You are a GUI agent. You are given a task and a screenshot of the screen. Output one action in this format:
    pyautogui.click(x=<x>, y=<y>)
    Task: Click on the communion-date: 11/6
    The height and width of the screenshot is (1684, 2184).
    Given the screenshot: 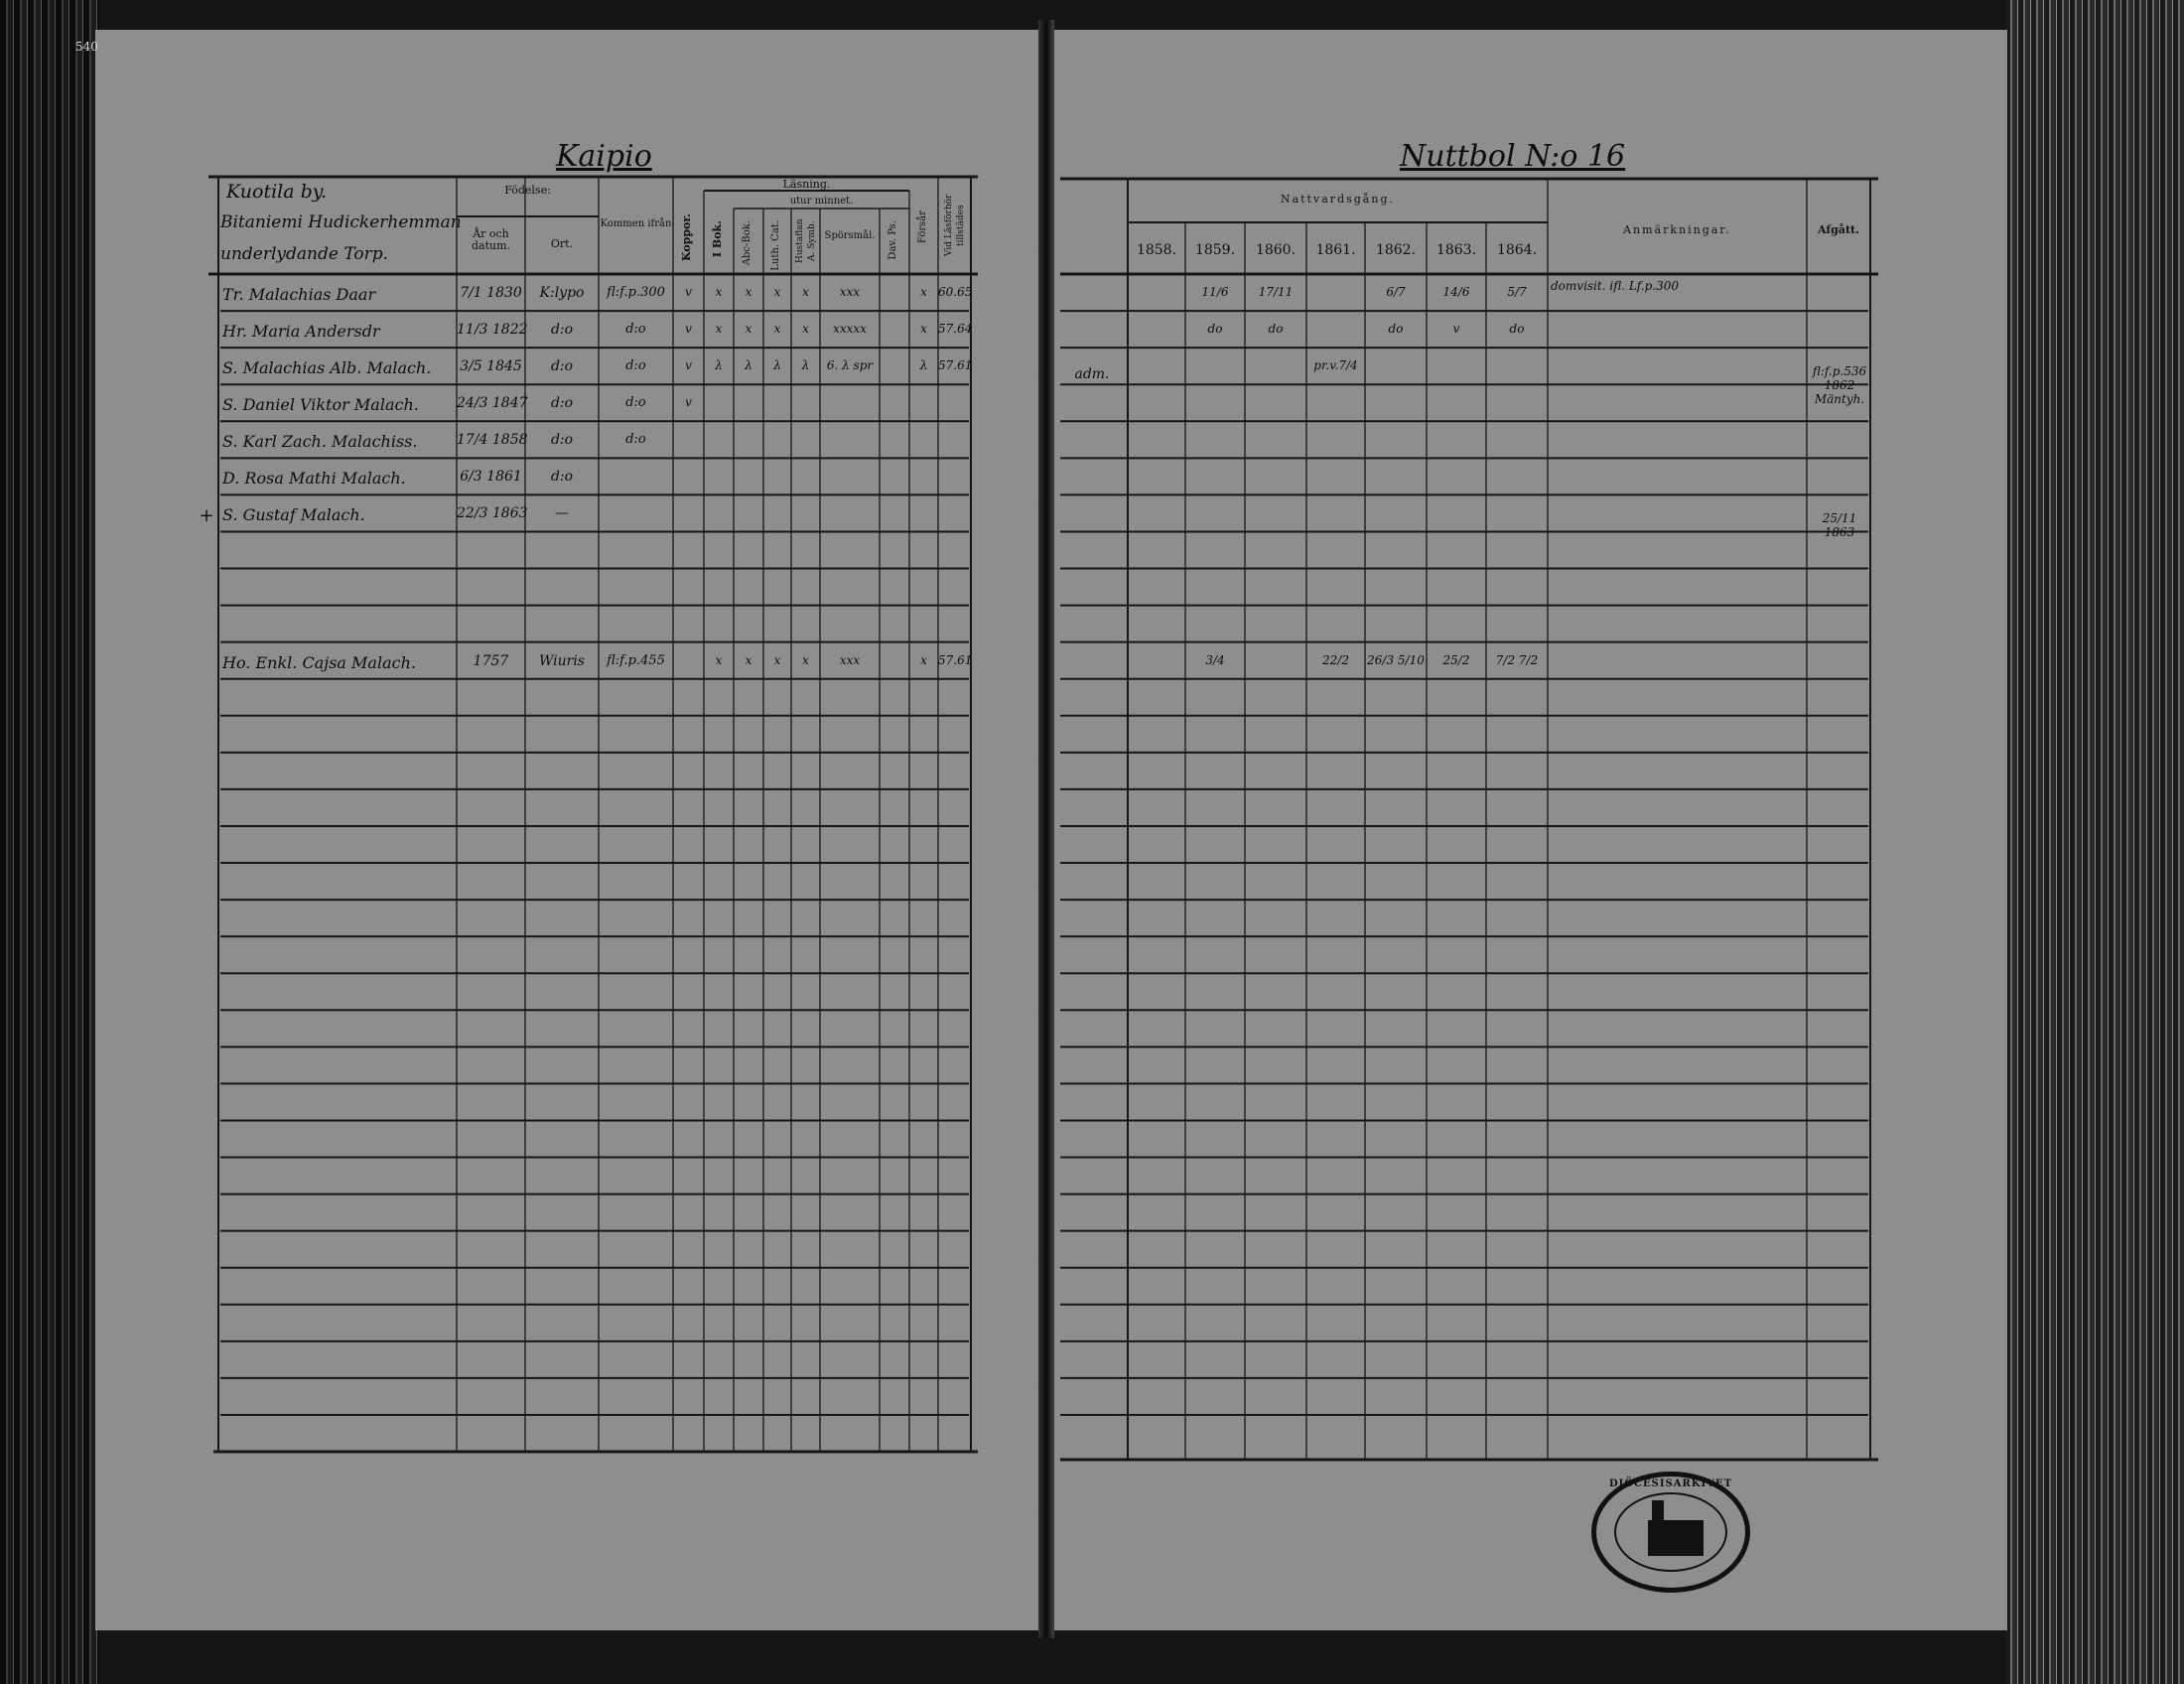 What is the action you would take?
    pyautogui.click(x=1215, y=293)
    